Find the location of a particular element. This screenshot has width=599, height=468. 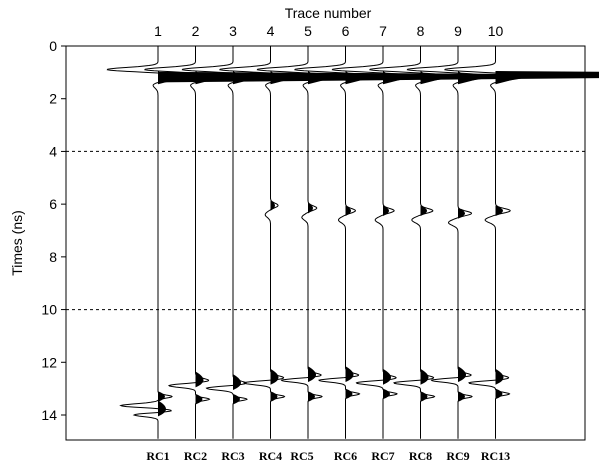

direct-wave-band is located at coordinates (378, 77).